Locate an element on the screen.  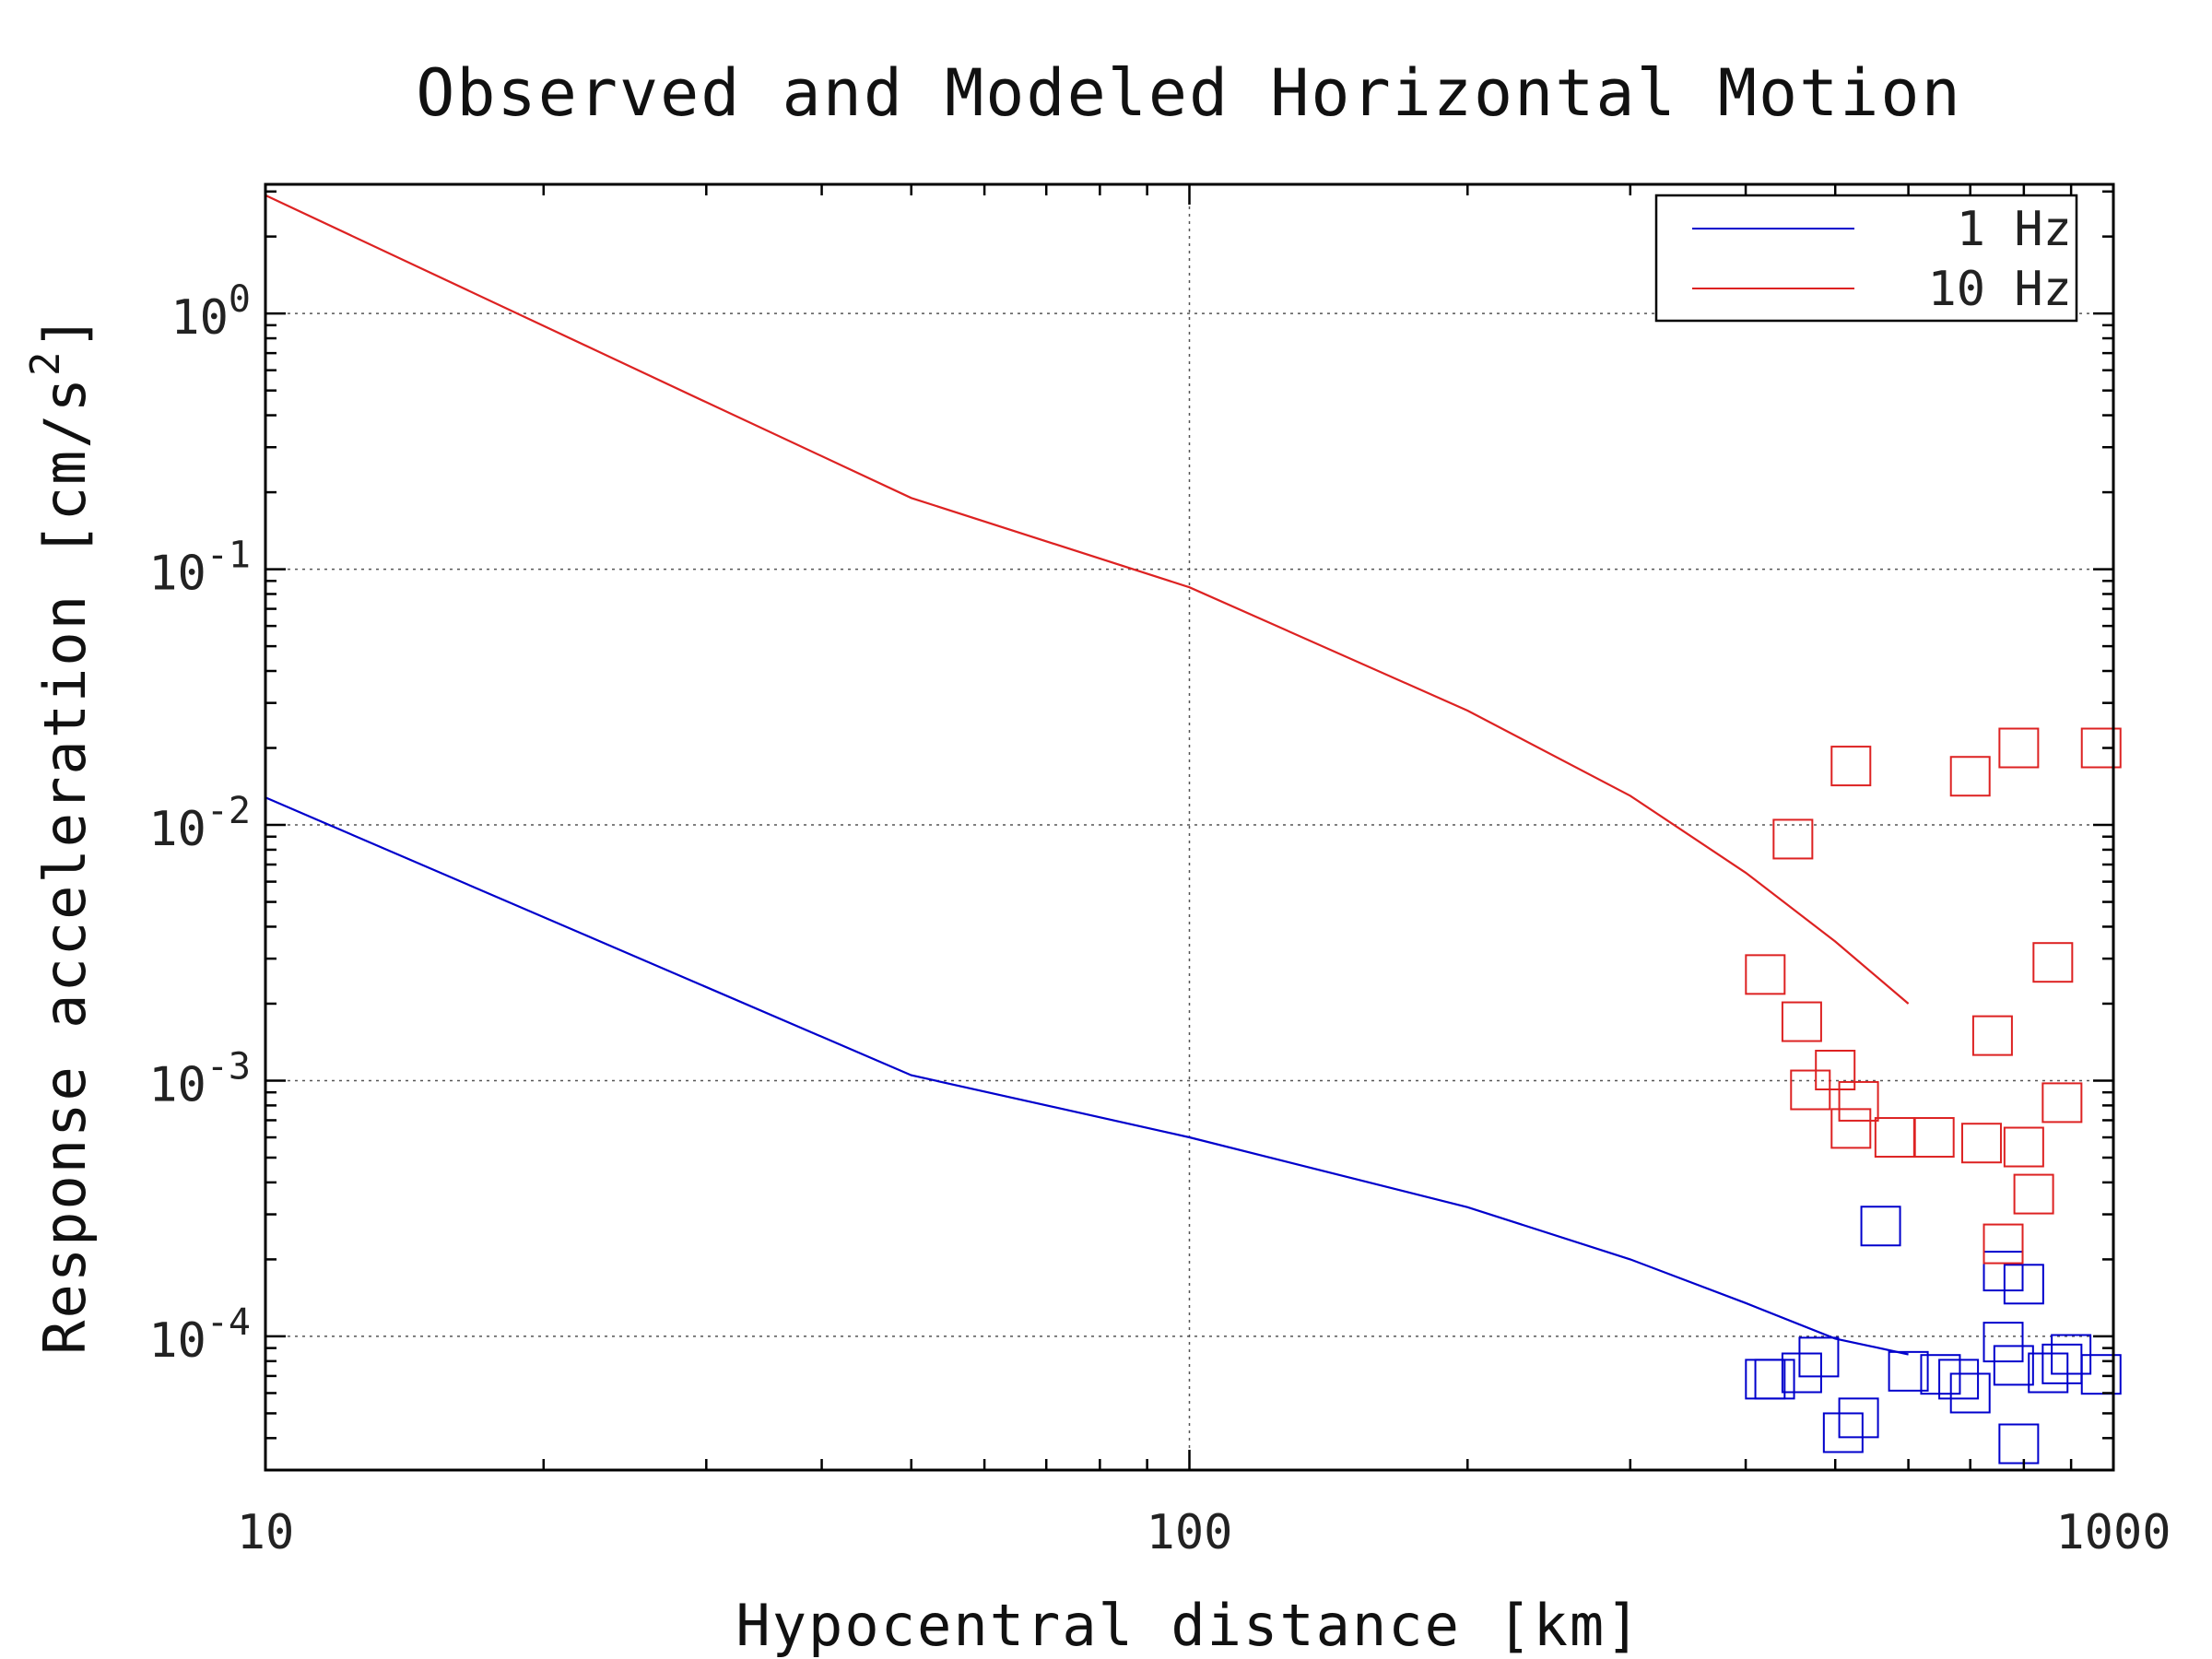
y-tick-labels: 10⁰ 10⁻¹ 10⁻² 10⁻³ 10⁻⁴ is located at coordinates (199, 823).